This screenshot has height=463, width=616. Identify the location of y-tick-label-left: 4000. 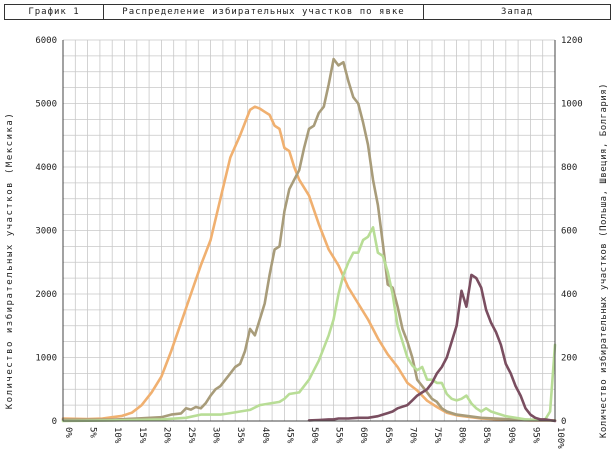
(46, 168).